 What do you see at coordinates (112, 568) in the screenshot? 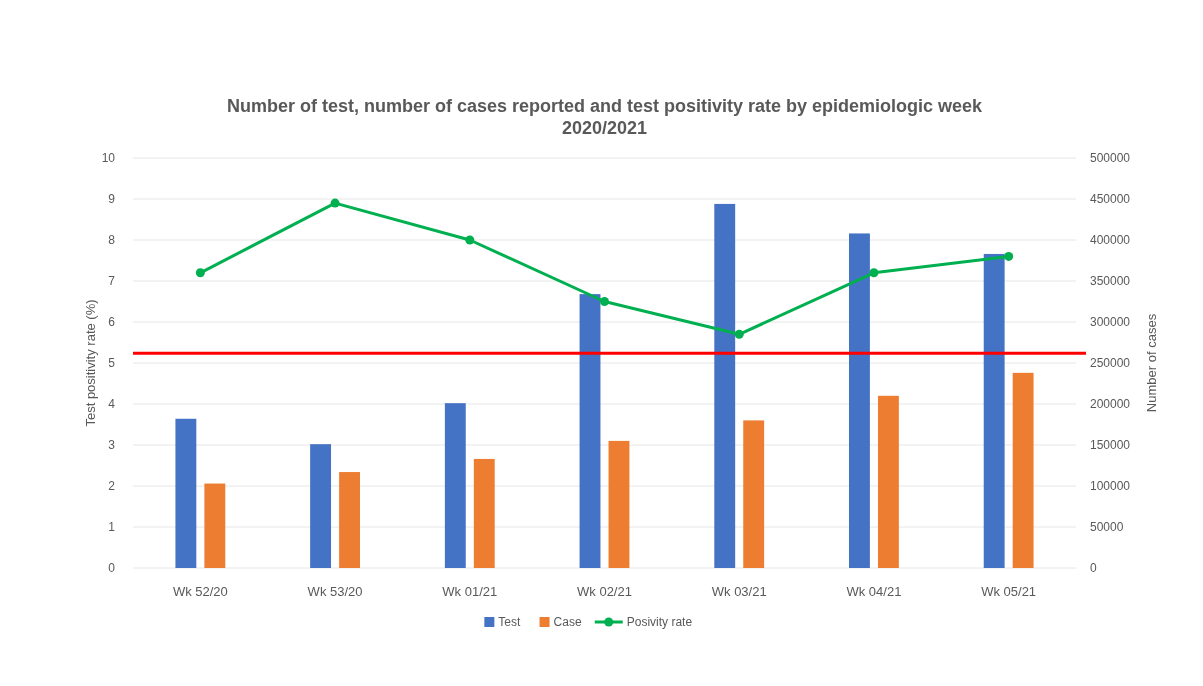
I see `y-tick-label: 0` at bounding box center [112, 568].